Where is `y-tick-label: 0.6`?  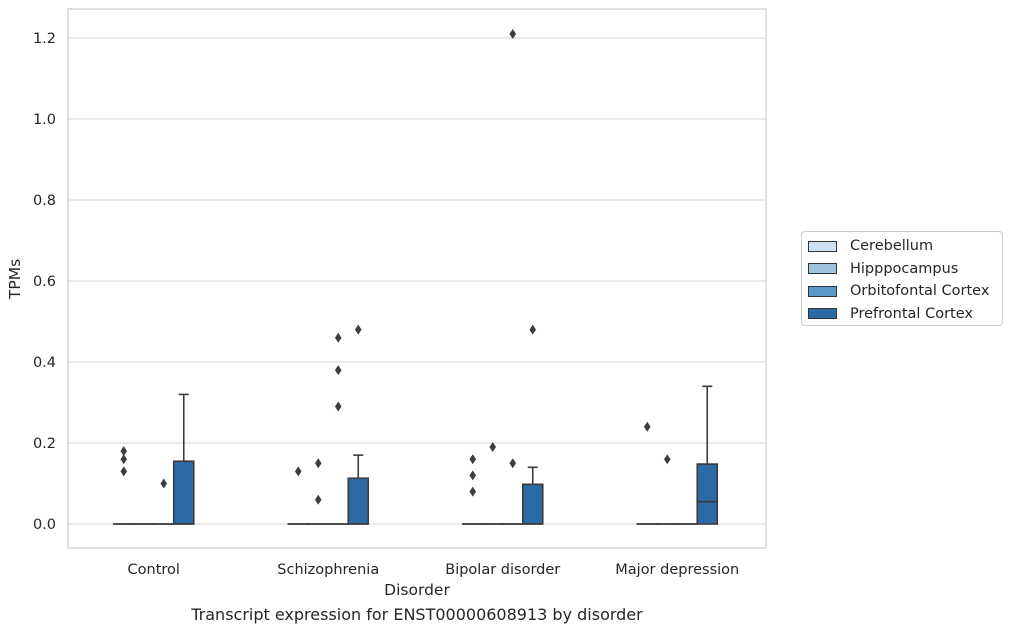 y-tick-label: 0.6 is located at coordinates (44, 282).